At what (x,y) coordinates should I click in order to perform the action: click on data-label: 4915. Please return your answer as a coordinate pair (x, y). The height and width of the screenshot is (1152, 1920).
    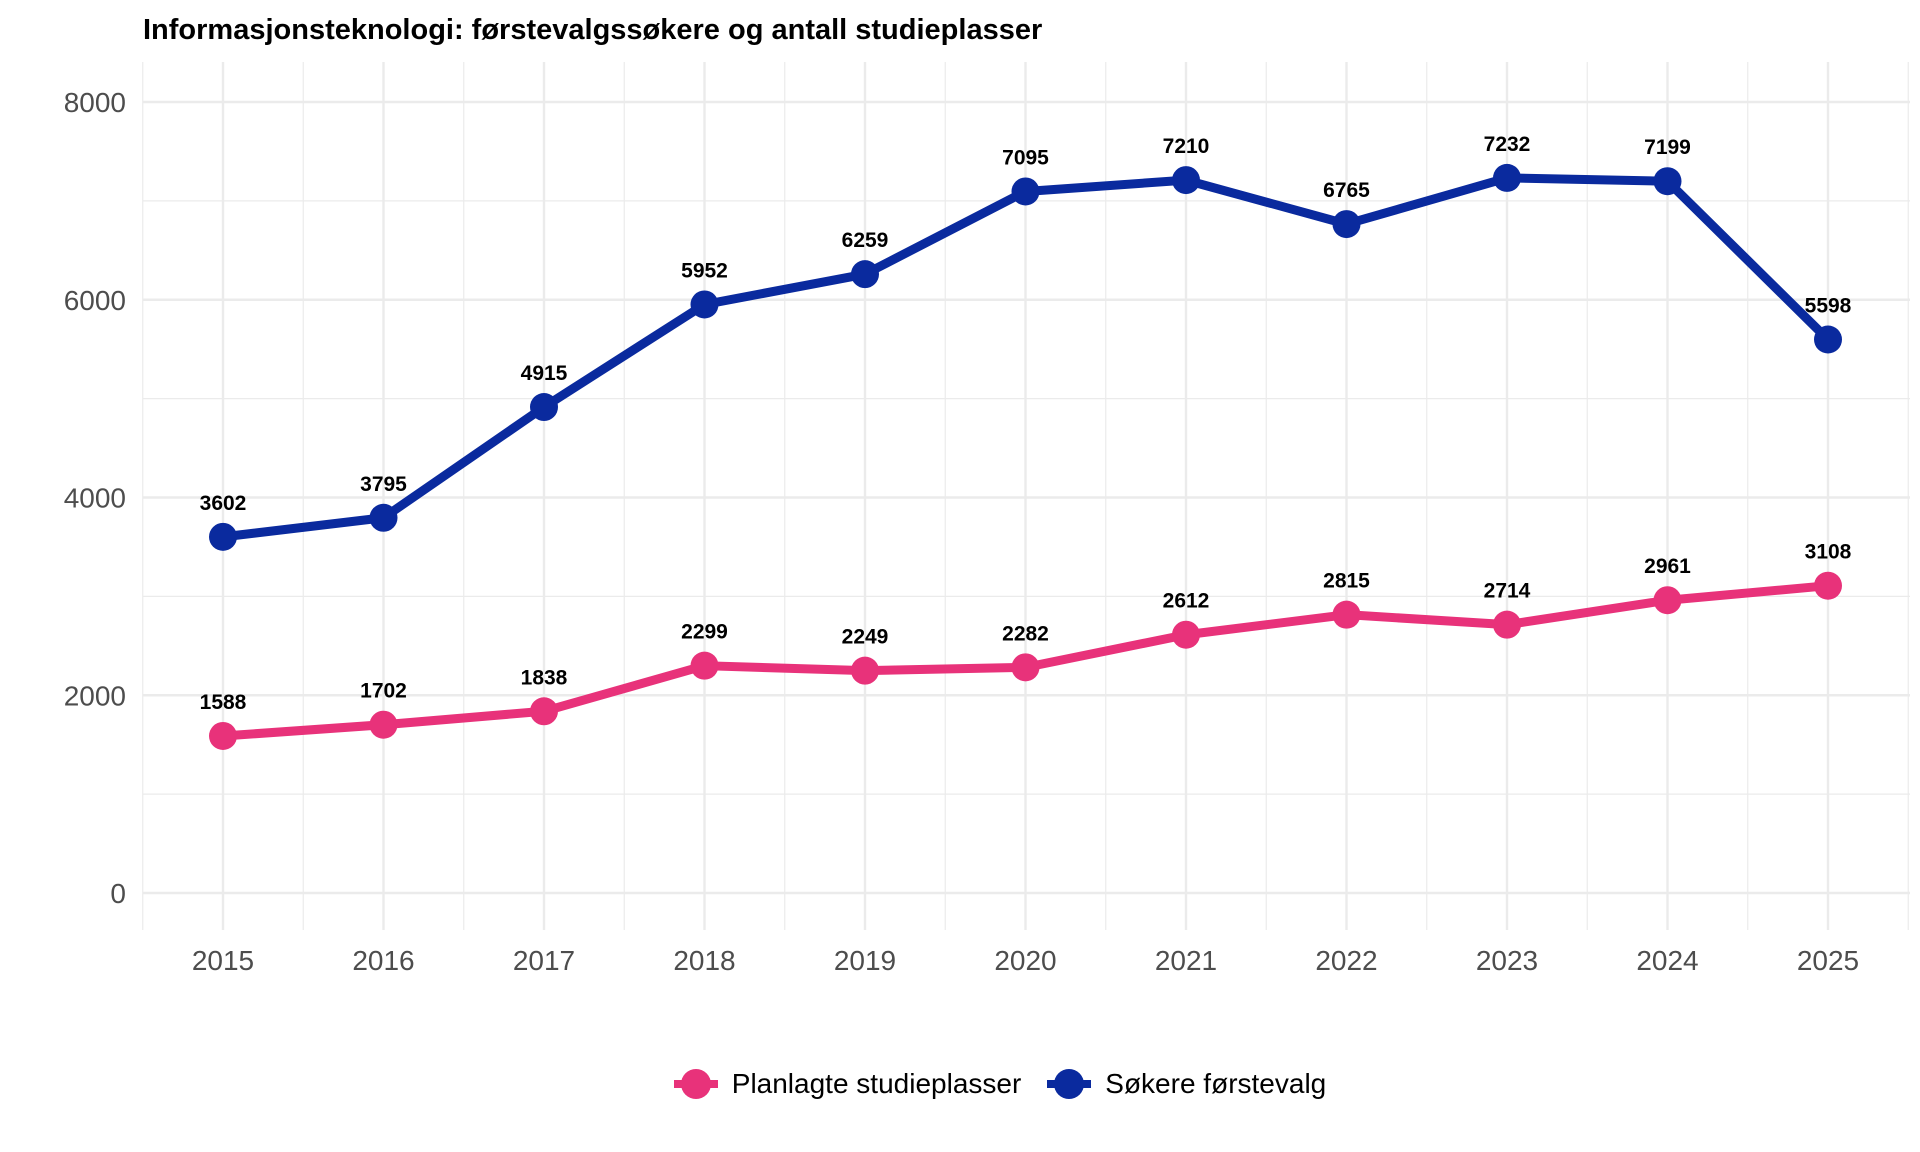
    Looking at the image, I should click on (544, 373).